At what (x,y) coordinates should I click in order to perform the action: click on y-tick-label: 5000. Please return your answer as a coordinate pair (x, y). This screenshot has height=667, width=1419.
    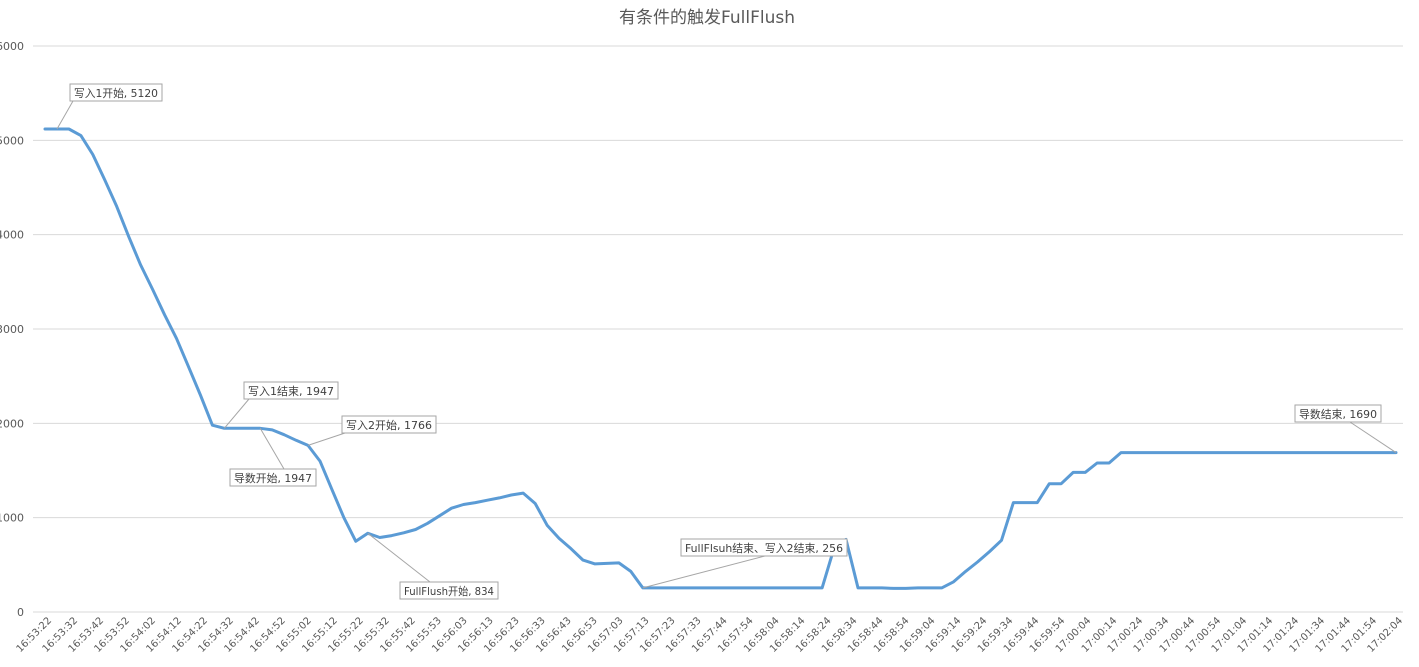
    Looking at the image, I should click on (12, 140).